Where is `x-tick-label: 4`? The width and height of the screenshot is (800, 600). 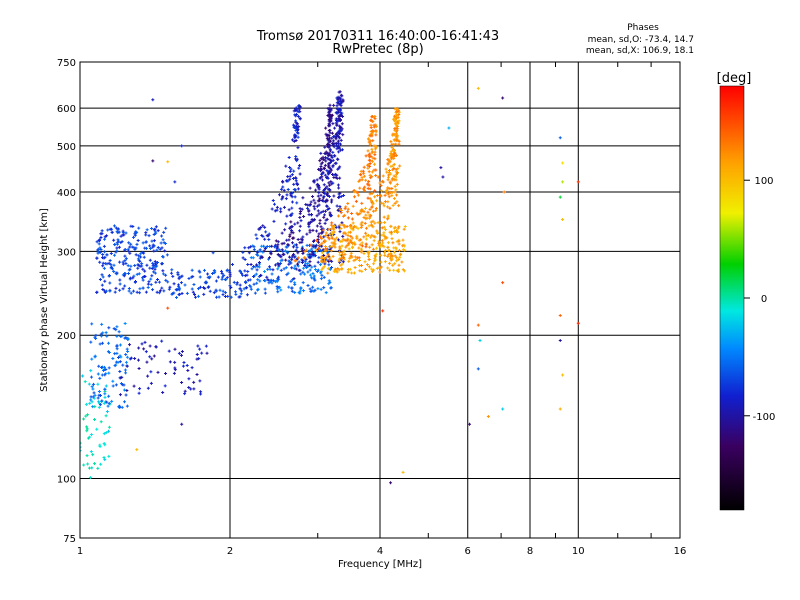 x-tick-label: 4 is located at coordinates (380, 551).